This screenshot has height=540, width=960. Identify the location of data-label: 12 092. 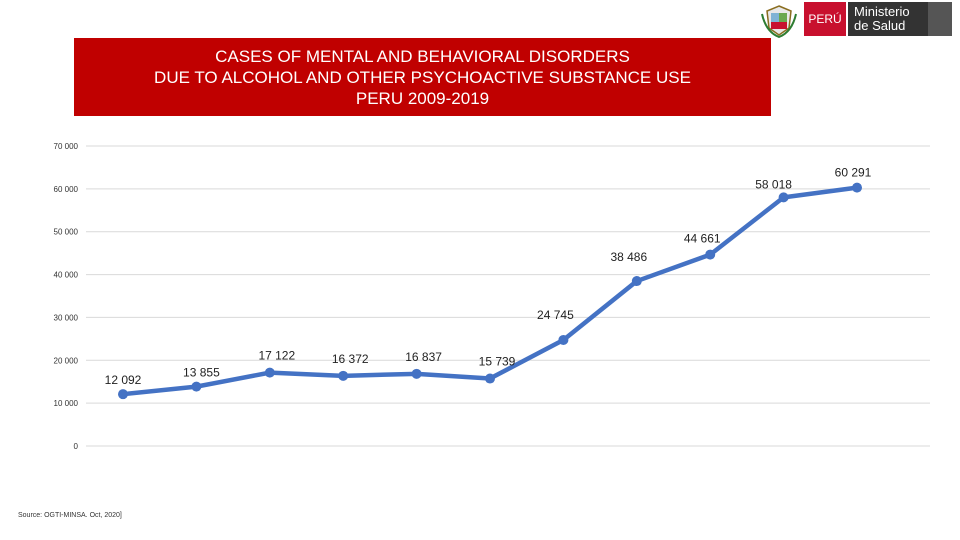
(123, 380).